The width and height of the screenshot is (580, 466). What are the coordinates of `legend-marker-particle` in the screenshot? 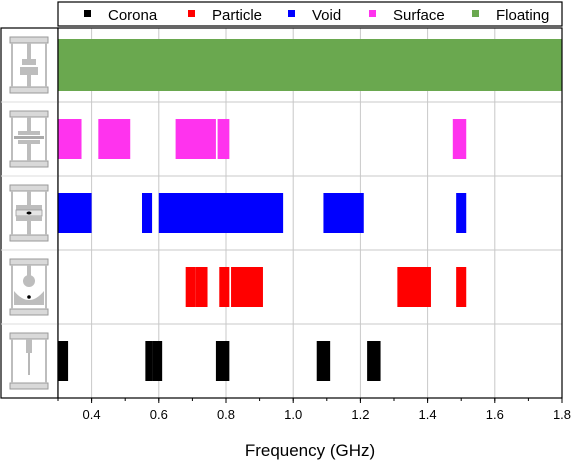 It's located at (191, 13).